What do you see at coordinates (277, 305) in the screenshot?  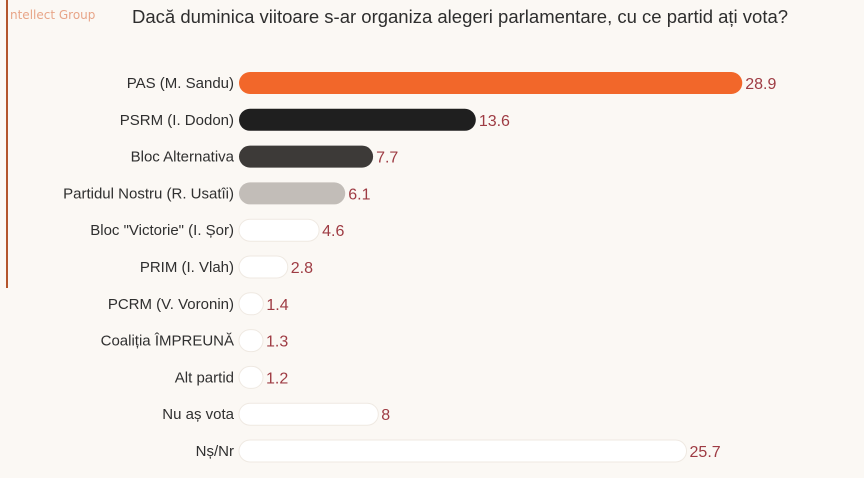 I see `value-label: 1.4` at bounding box center [277, 305].